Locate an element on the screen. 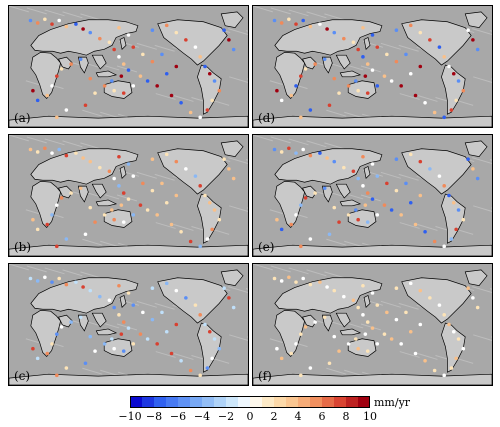 This screenshot has width=500, height=427. panel-label: (e) is located at coordinates (266, 247).